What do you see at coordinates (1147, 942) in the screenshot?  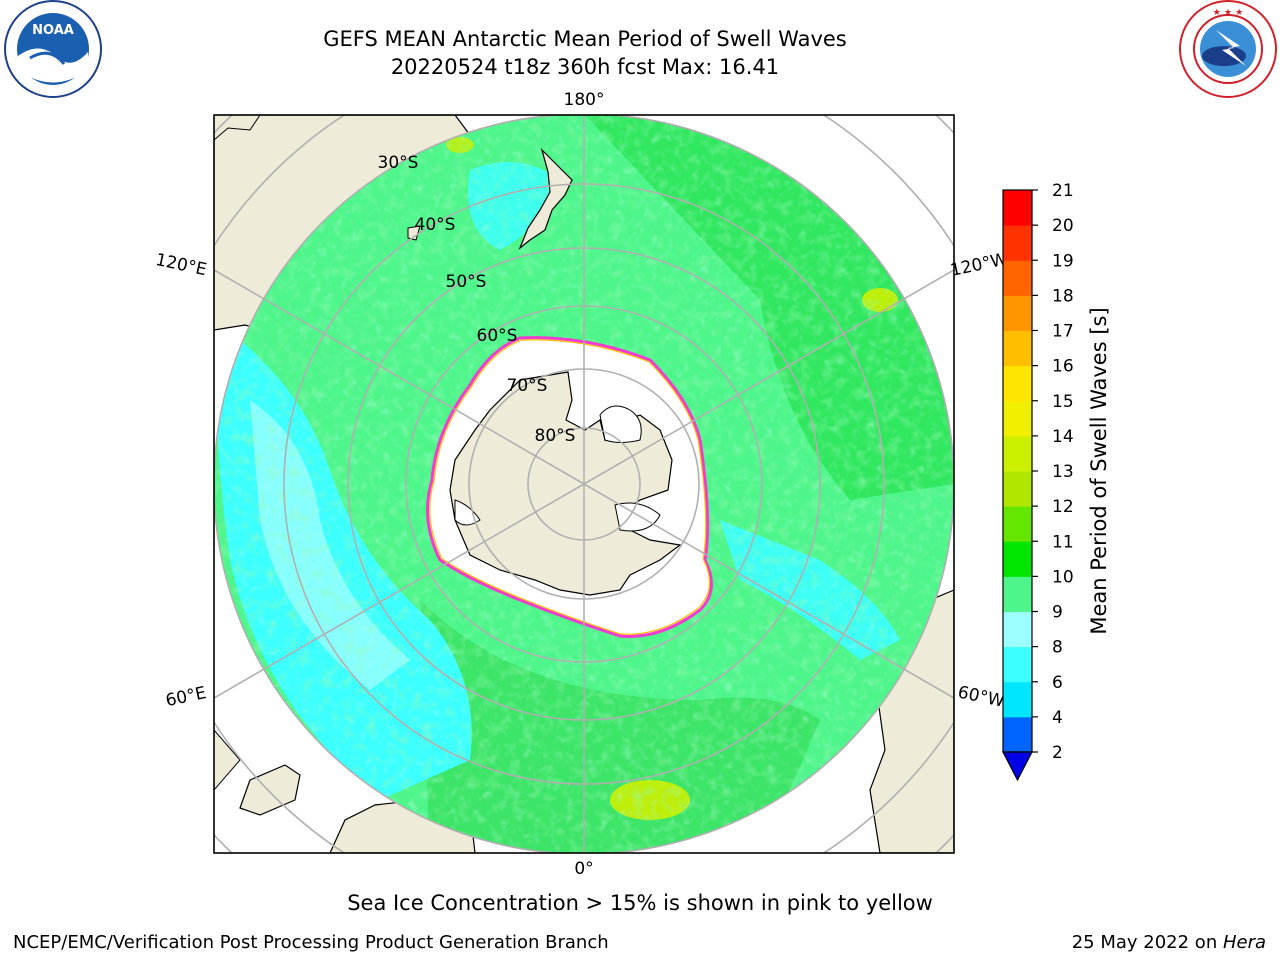 I see `footer-date-text: 25 May 2022 on` at bounding box center [1147, 942].